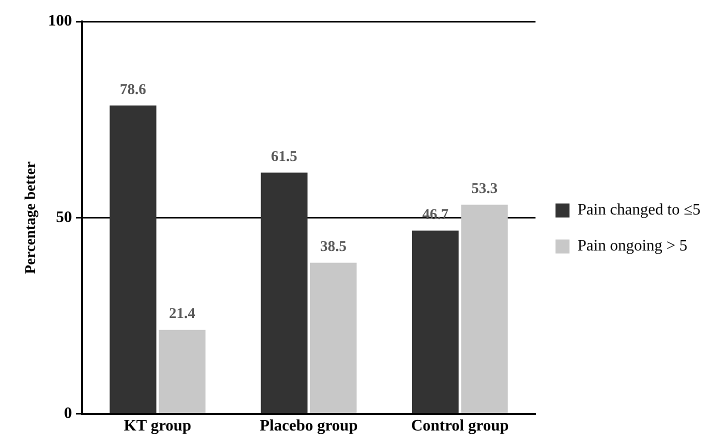 The width and height of the screenshot is (726, 447). What do you see at coordinates (30, 217) in the screenshot?
I see `y-axis-title: Percentage better` at bounding box center [30, 217].